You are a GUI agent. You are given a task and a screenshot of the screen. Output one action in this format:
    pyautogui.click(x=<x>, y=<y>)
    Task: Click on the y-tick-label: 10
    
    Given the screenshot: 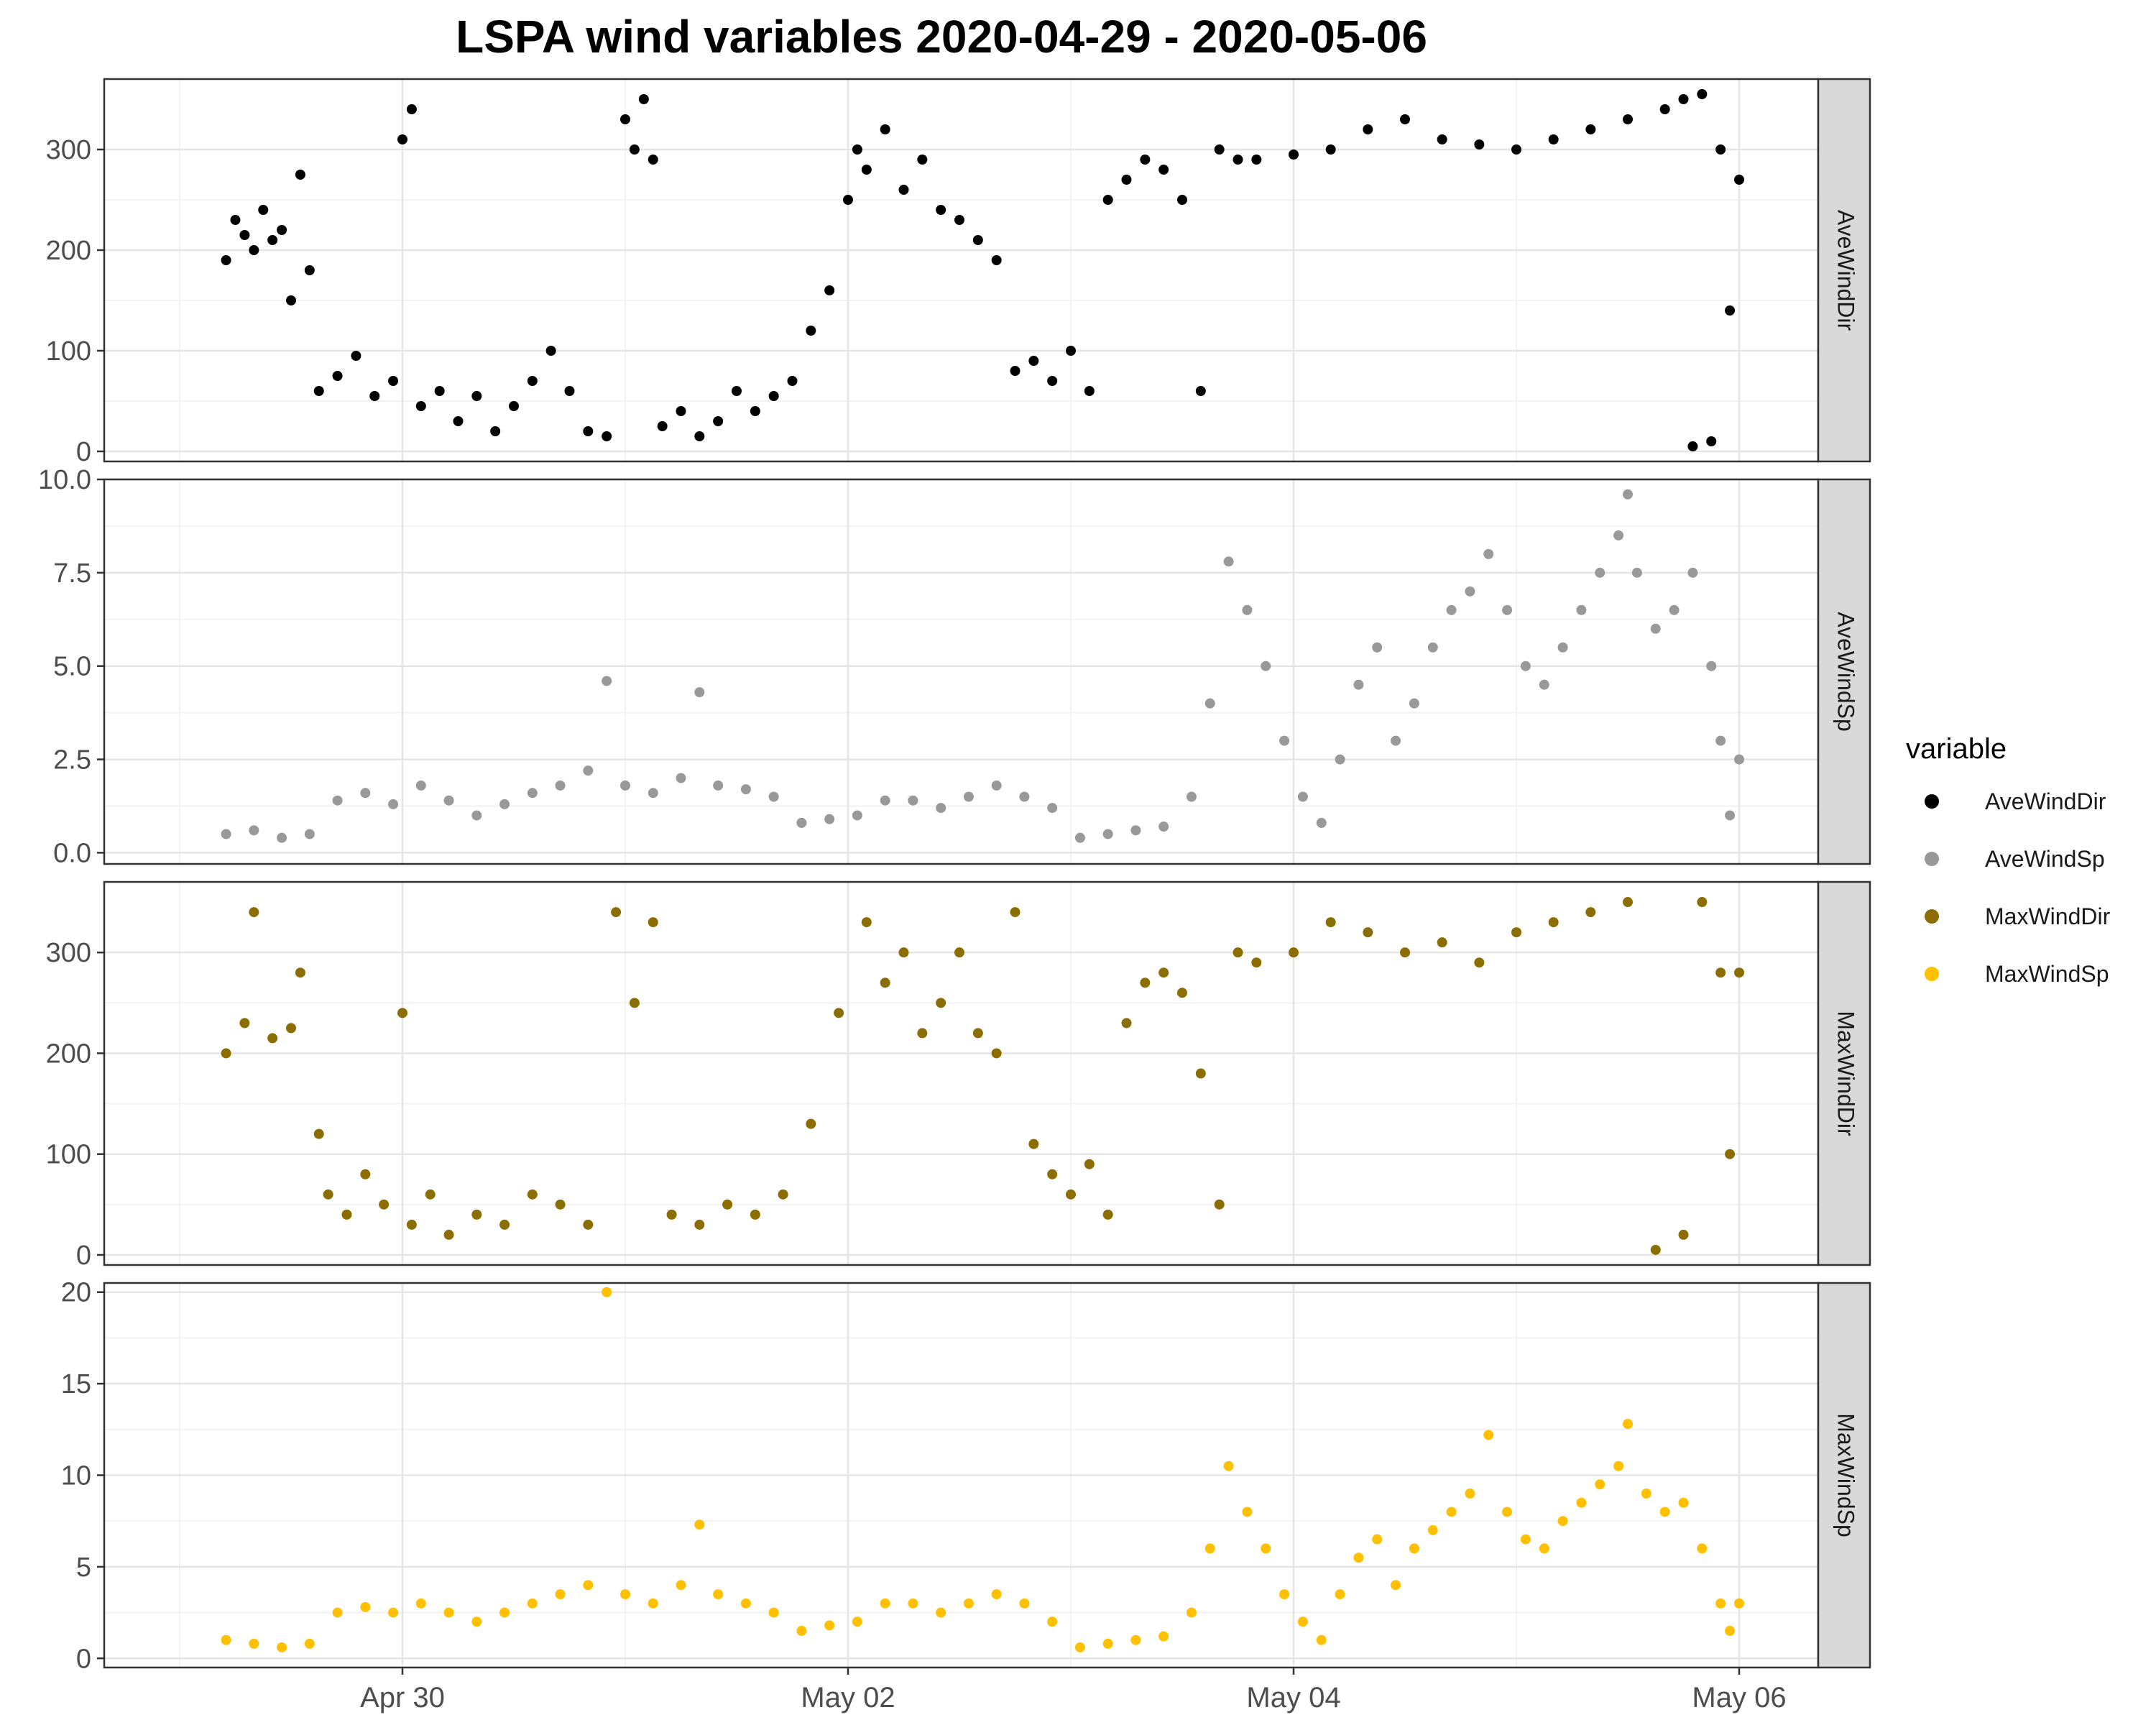 What is the action you would take?
    pyautogui.click(x=76, y=1476)
    